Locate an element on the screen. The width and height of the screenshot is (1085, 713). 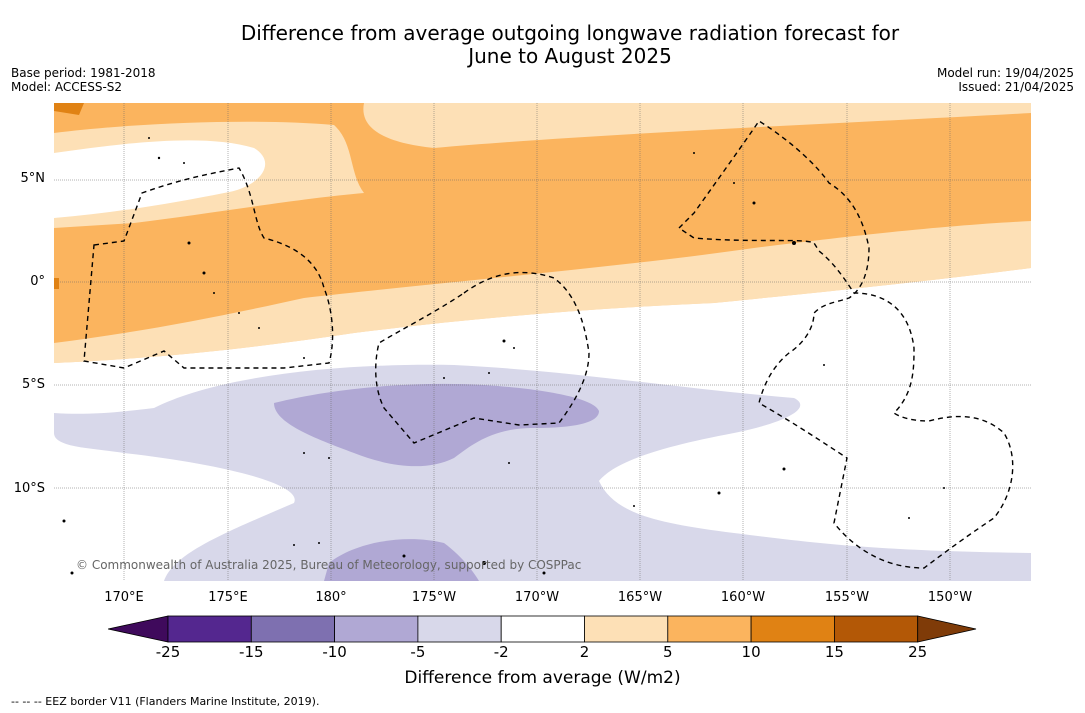
lon-label-150w: 150°W is located at coordinates (950, 597).